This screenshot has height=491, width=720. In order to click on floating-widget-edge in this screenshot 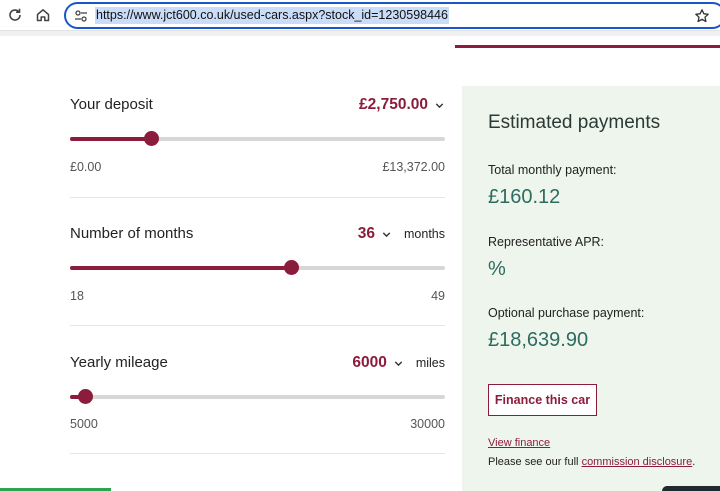, I will do `click(691, 488)`.